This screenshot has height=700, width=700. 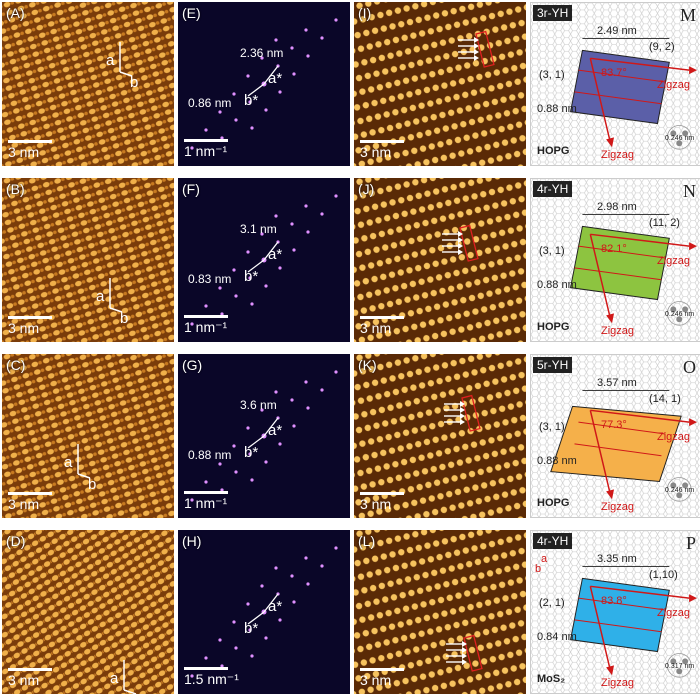 I want to click on phase-tag: 5r-YH, so click(x=553, y=365).